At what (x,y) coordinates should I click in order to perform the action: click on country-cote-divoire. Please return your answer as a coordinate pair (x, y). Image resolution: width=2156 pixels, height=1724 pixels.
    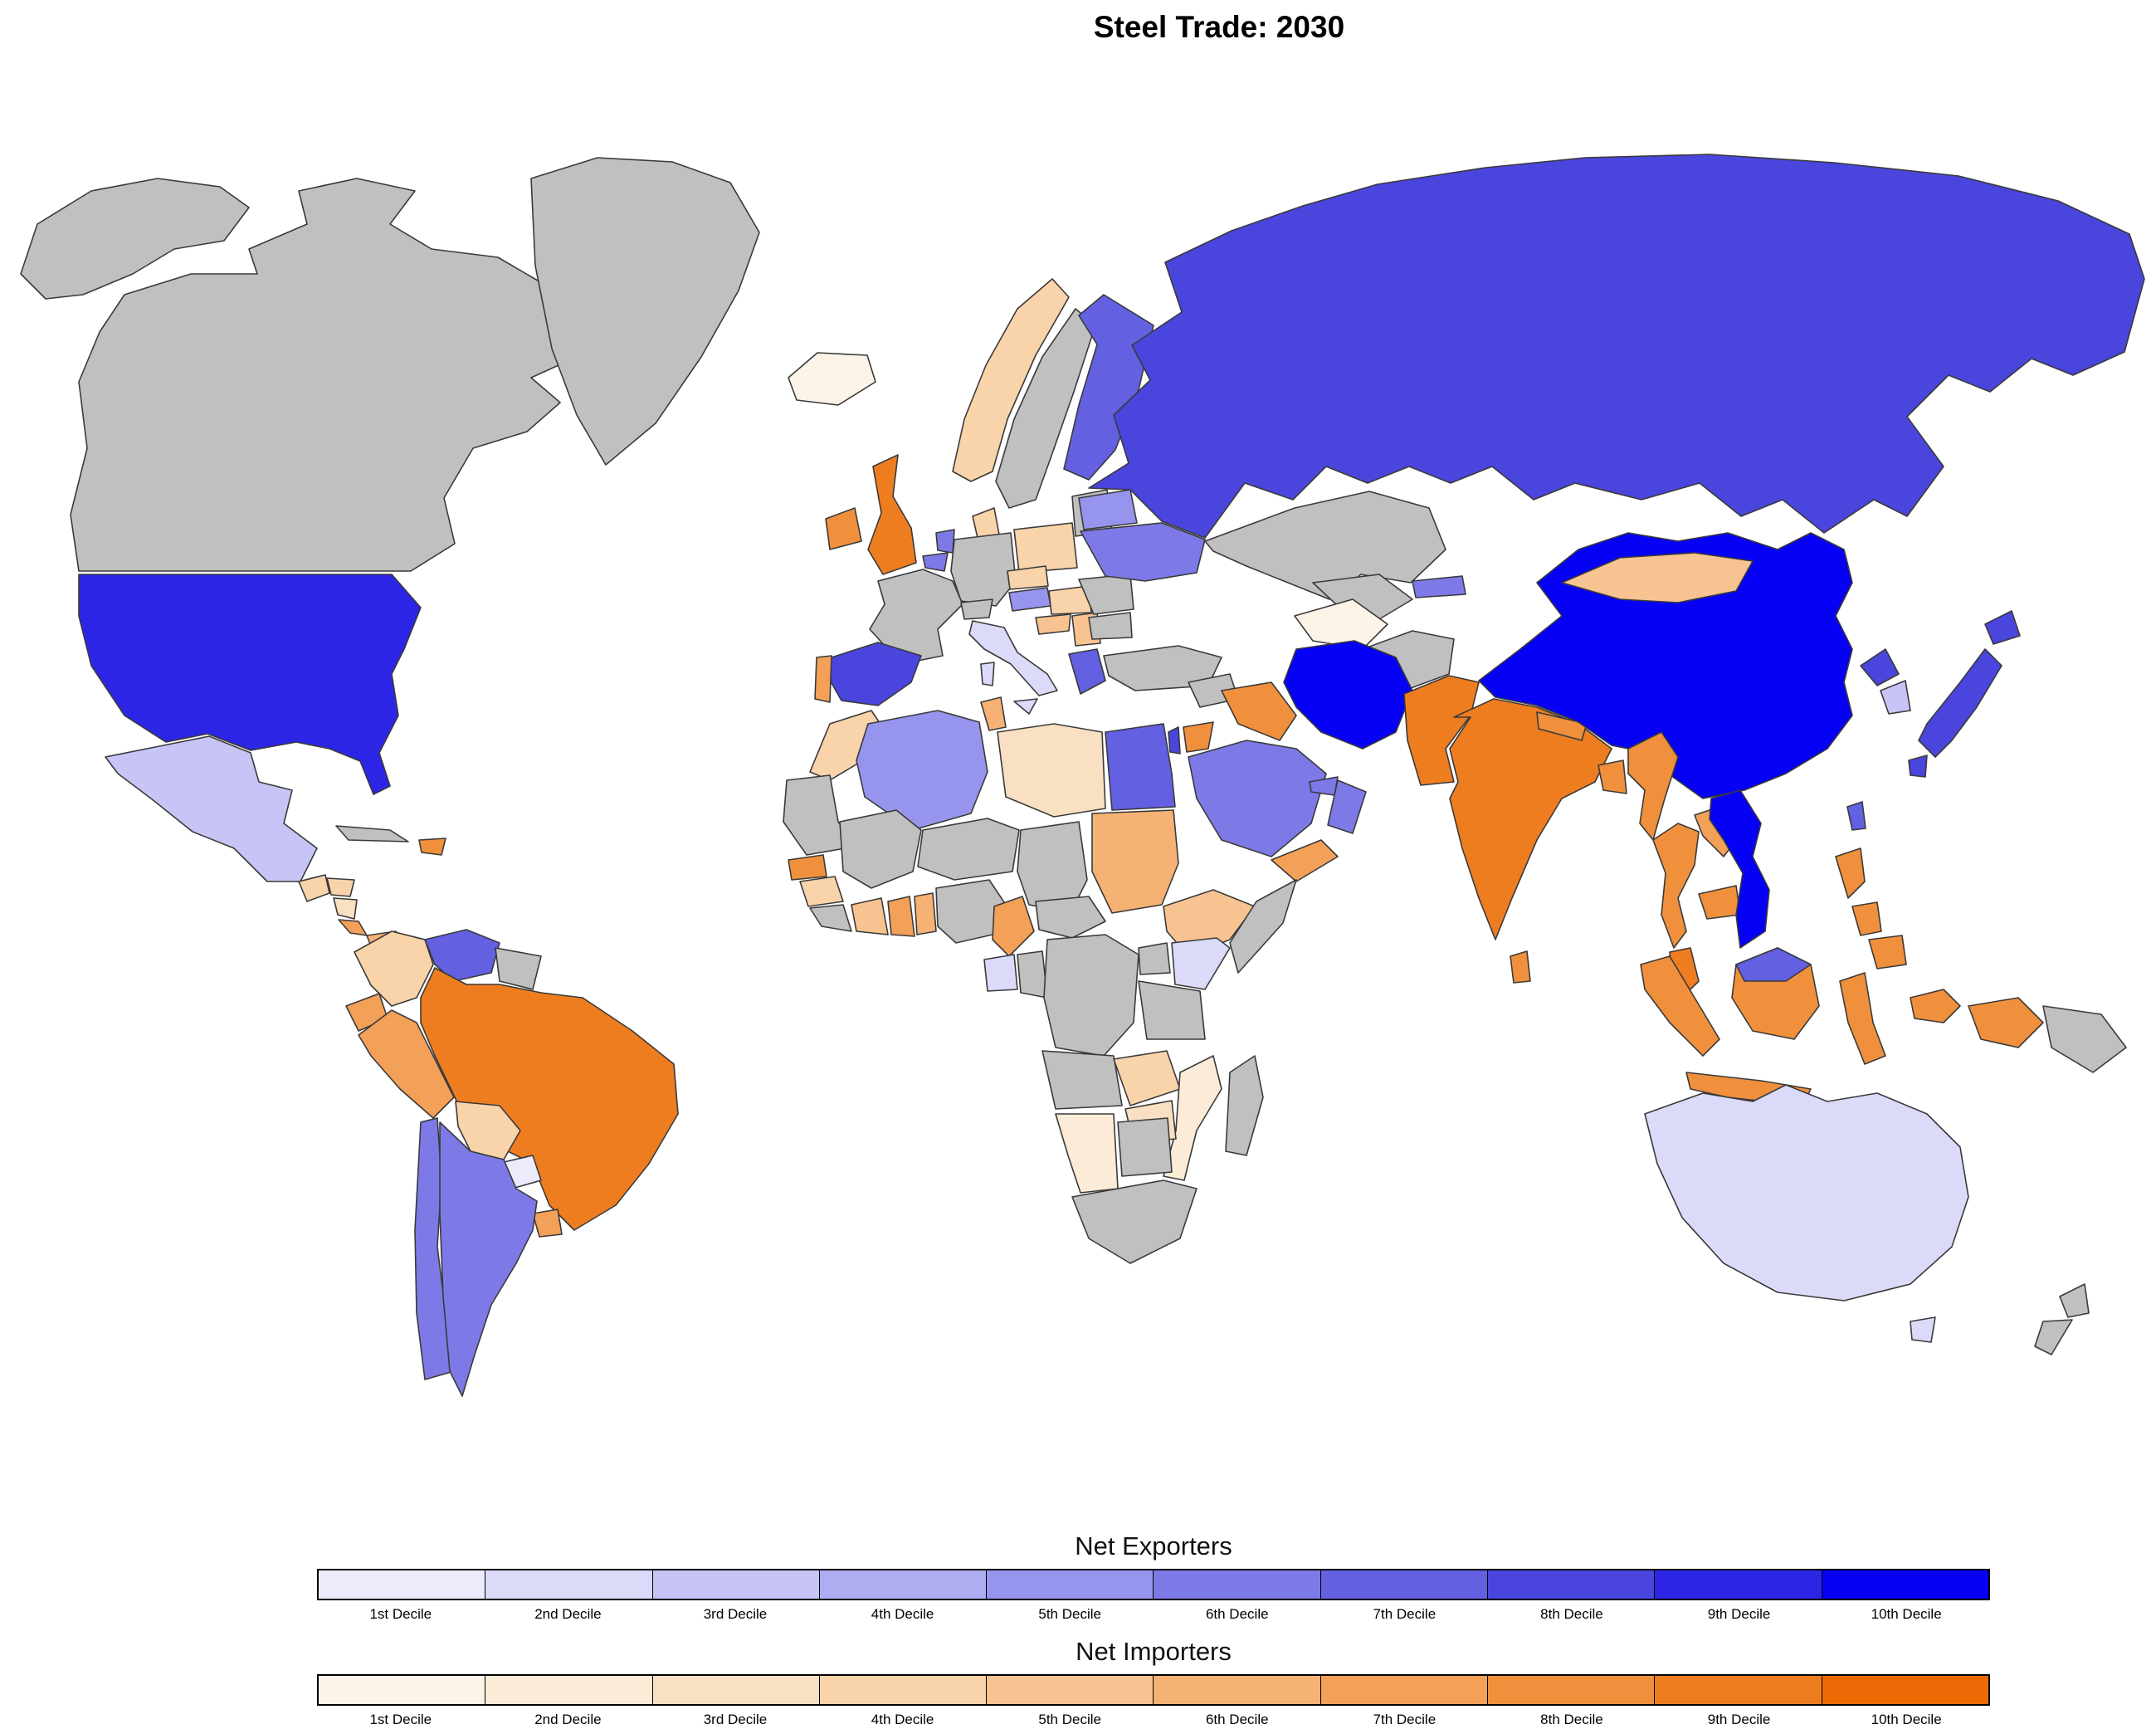
    Looking at the image, I should click on (870, 916).